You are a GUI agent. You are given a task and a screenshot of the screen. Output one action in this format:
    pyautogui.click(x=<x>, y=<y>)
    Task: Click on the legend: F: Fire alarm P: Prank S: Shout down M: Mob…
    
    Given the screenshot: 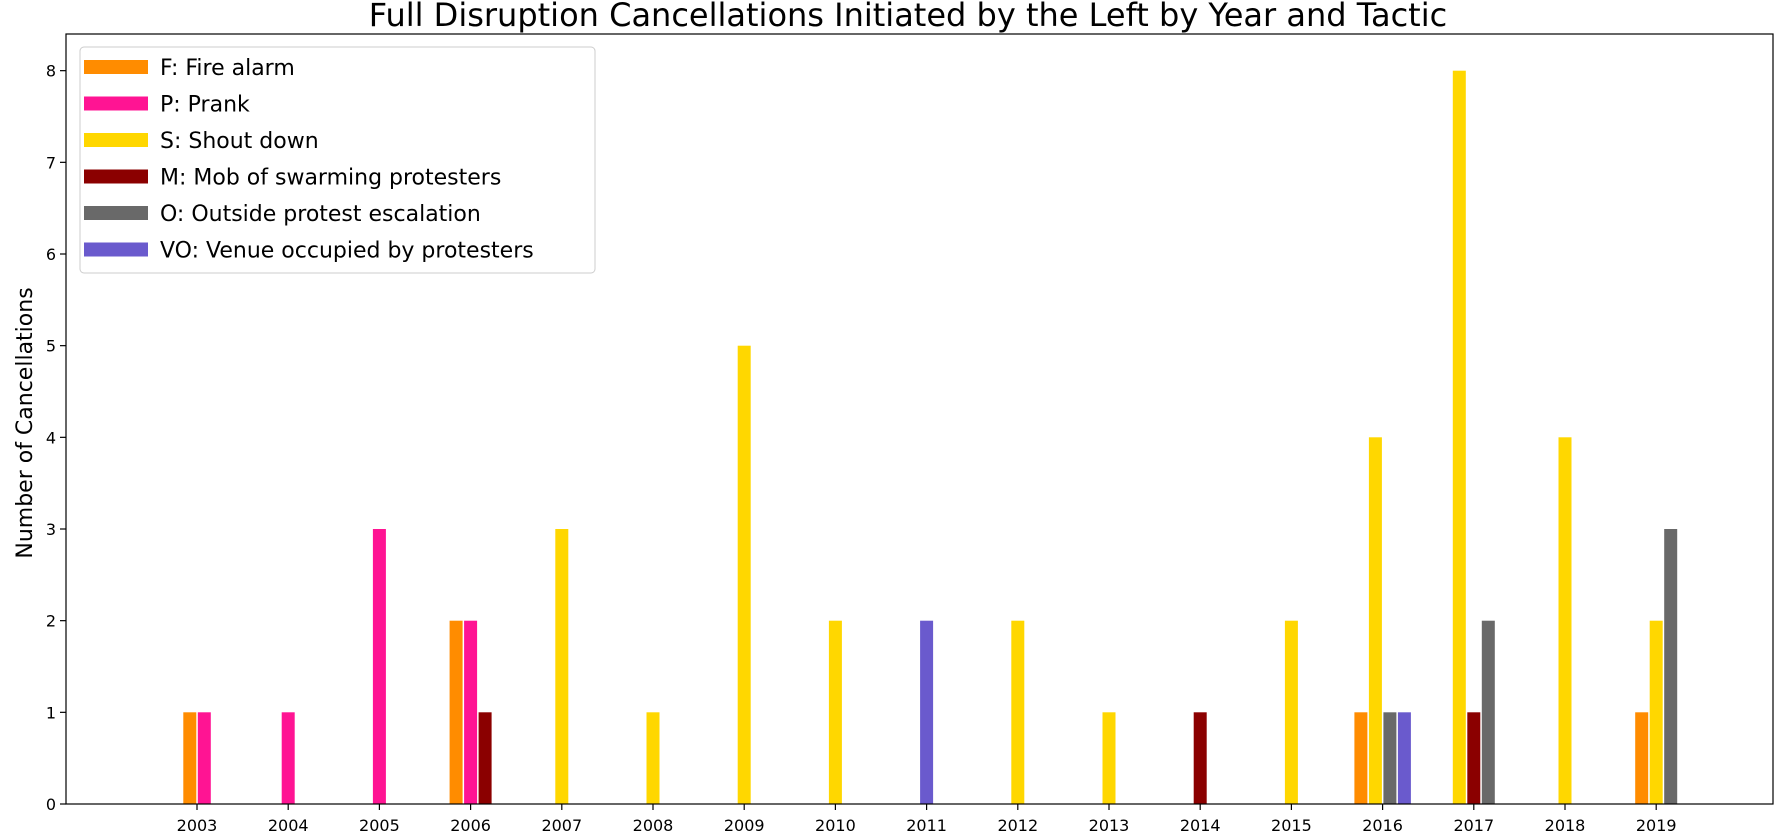 What is the action you would take?
    pyautogui.click(x=337, y=160)
    